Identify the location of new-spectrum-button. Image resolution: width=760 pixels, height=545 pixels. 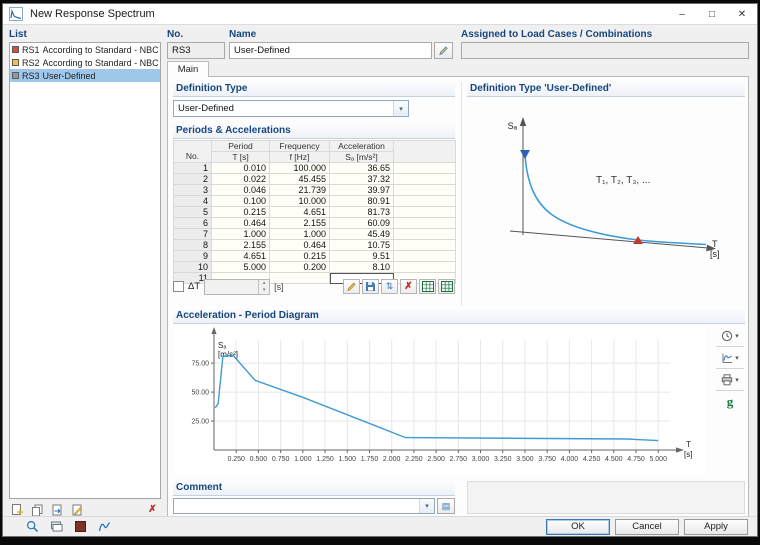
(17, 510).